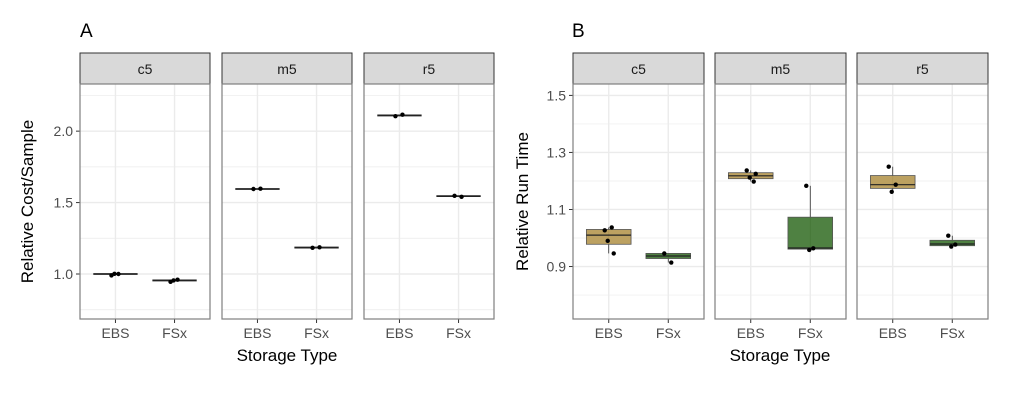  Describe the element at coordinates (557, 267) in the screenshot. I see `y-tick-label: 0.9` at that location.